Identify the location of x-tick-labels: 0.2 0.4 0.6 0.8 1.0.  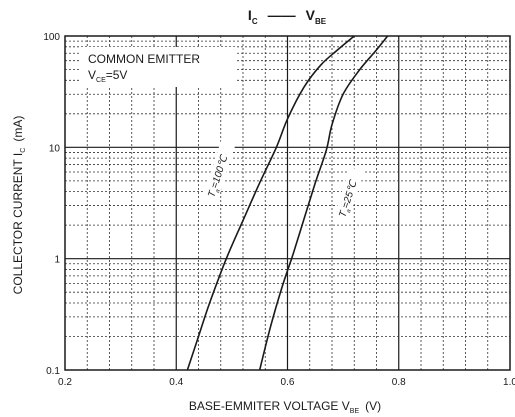
(286, 382).